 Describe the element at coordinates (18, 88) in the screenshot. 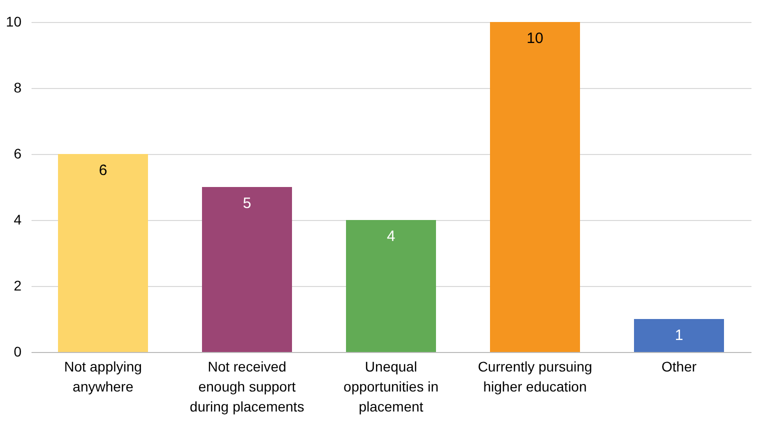

I see `y-tick-label: 8` at that location.